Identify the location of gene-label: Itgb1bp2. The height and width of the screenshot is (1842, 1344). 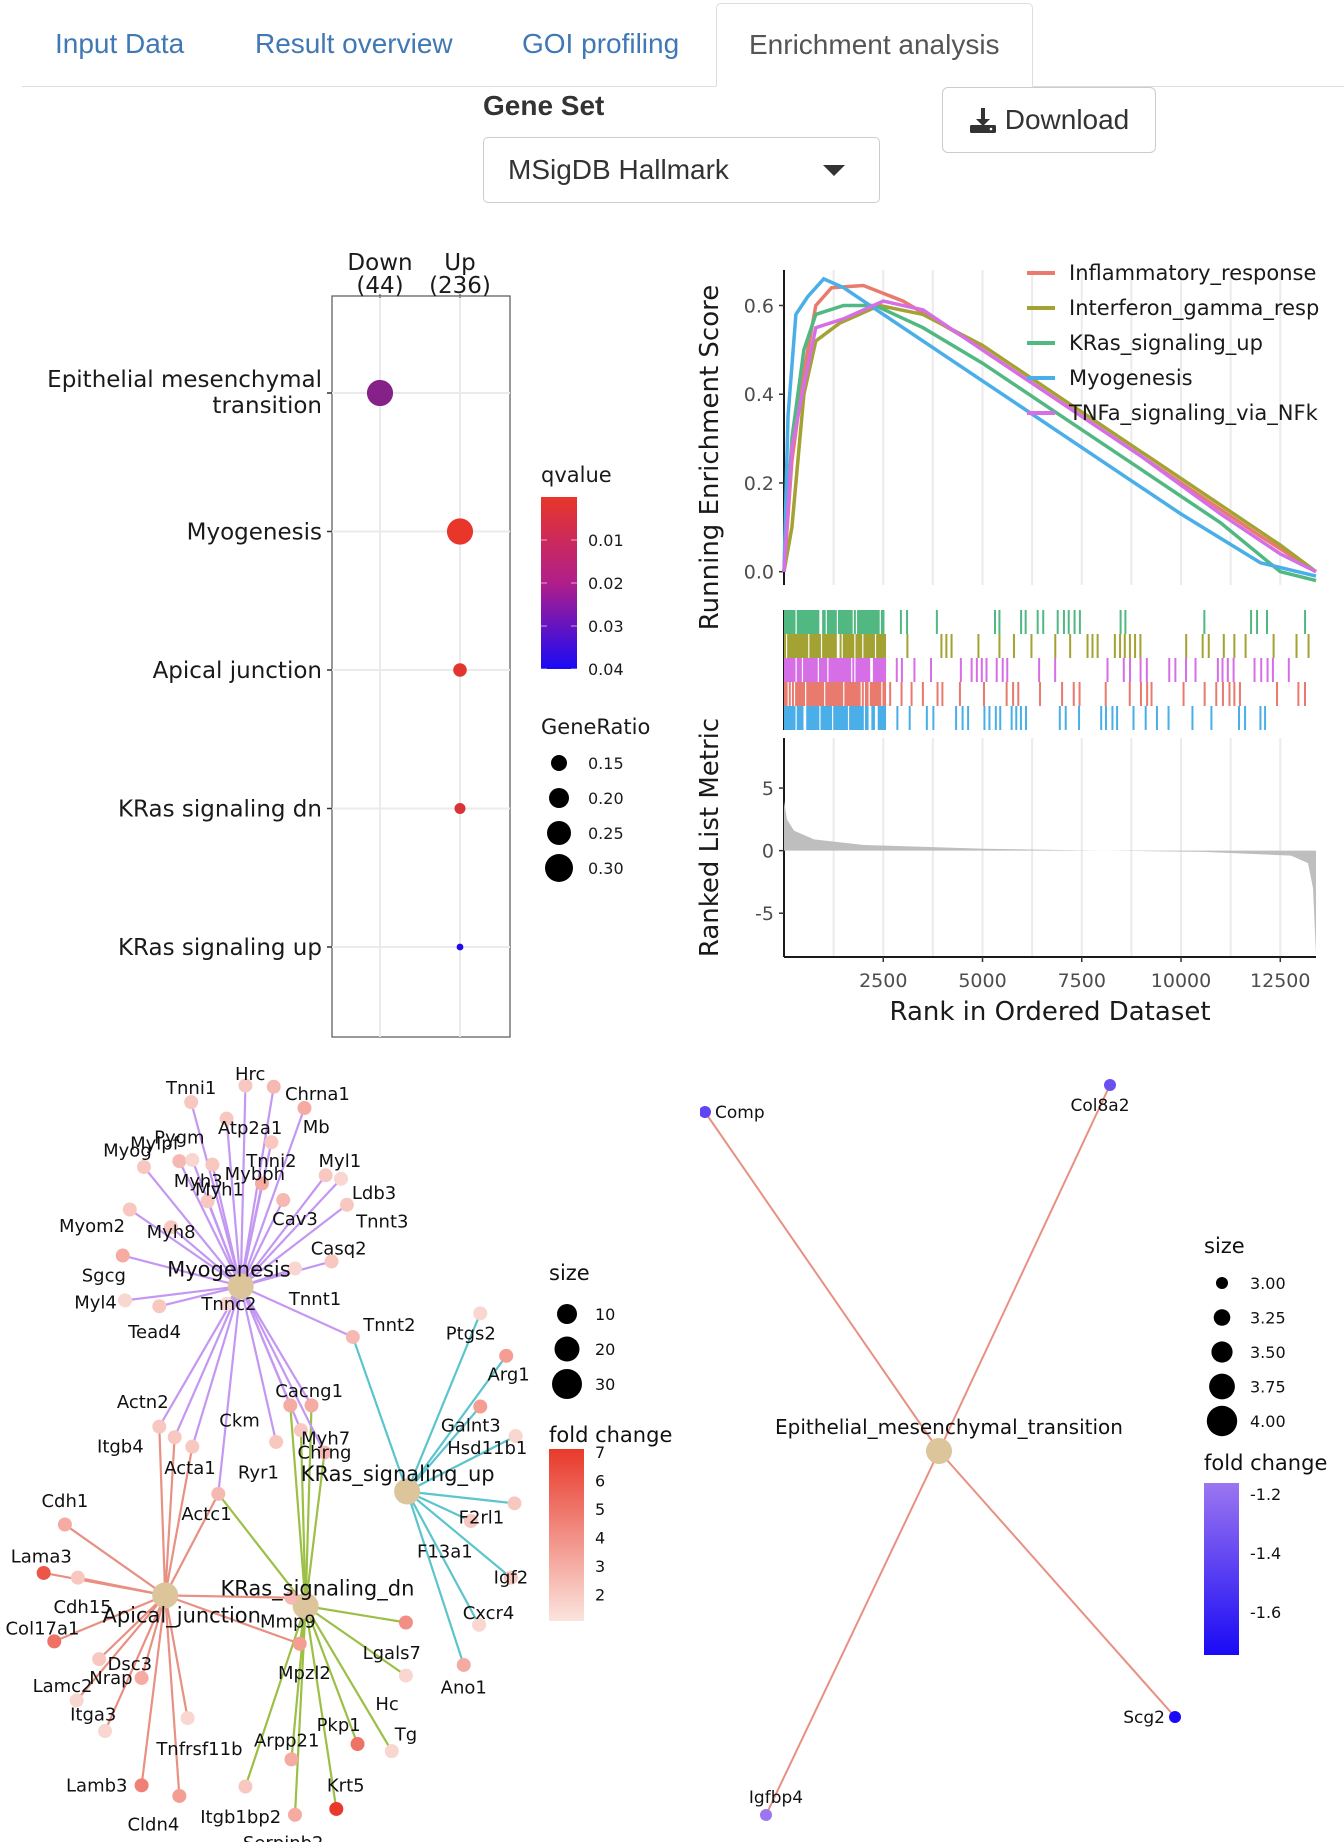
(240, 1817).